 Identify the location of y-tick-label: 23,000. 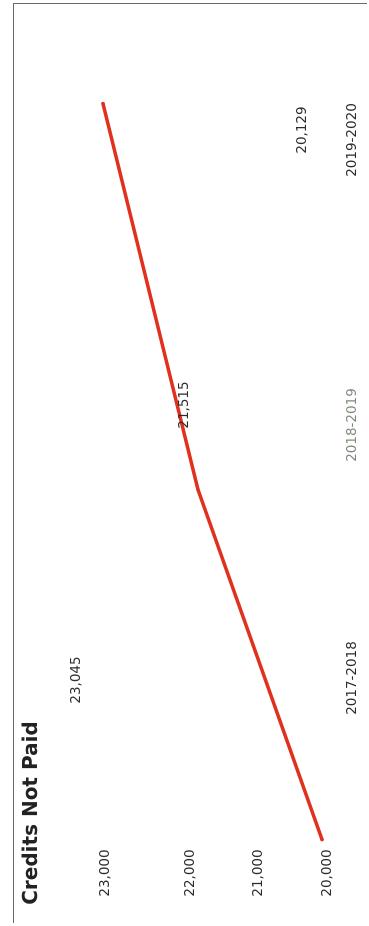
(105, 872).